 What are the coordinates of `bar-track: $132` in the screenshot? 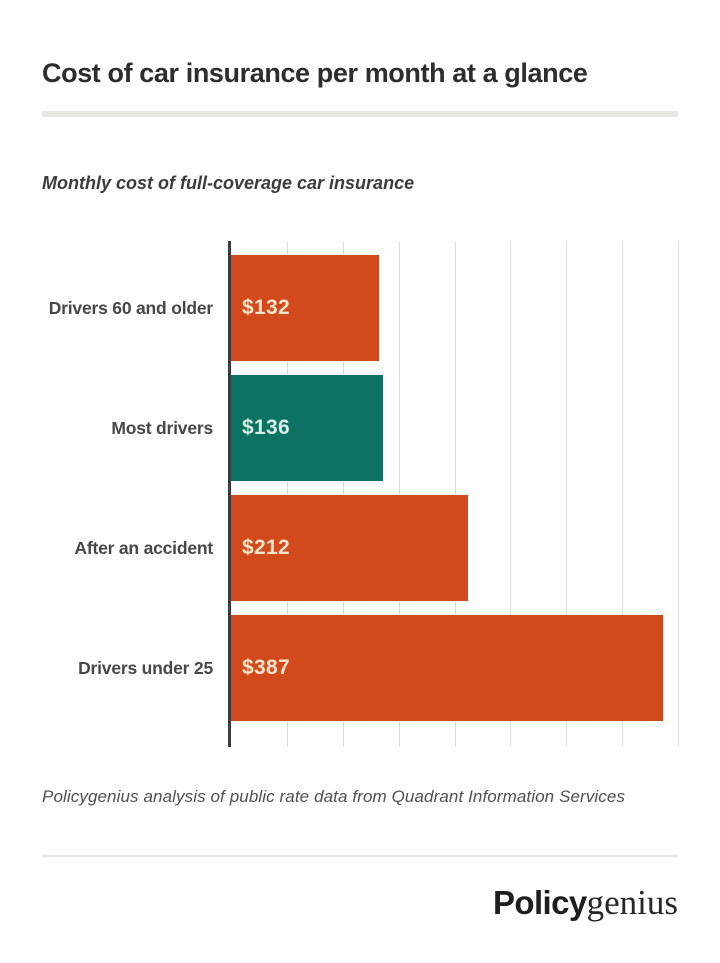 It's located at (454, 308).